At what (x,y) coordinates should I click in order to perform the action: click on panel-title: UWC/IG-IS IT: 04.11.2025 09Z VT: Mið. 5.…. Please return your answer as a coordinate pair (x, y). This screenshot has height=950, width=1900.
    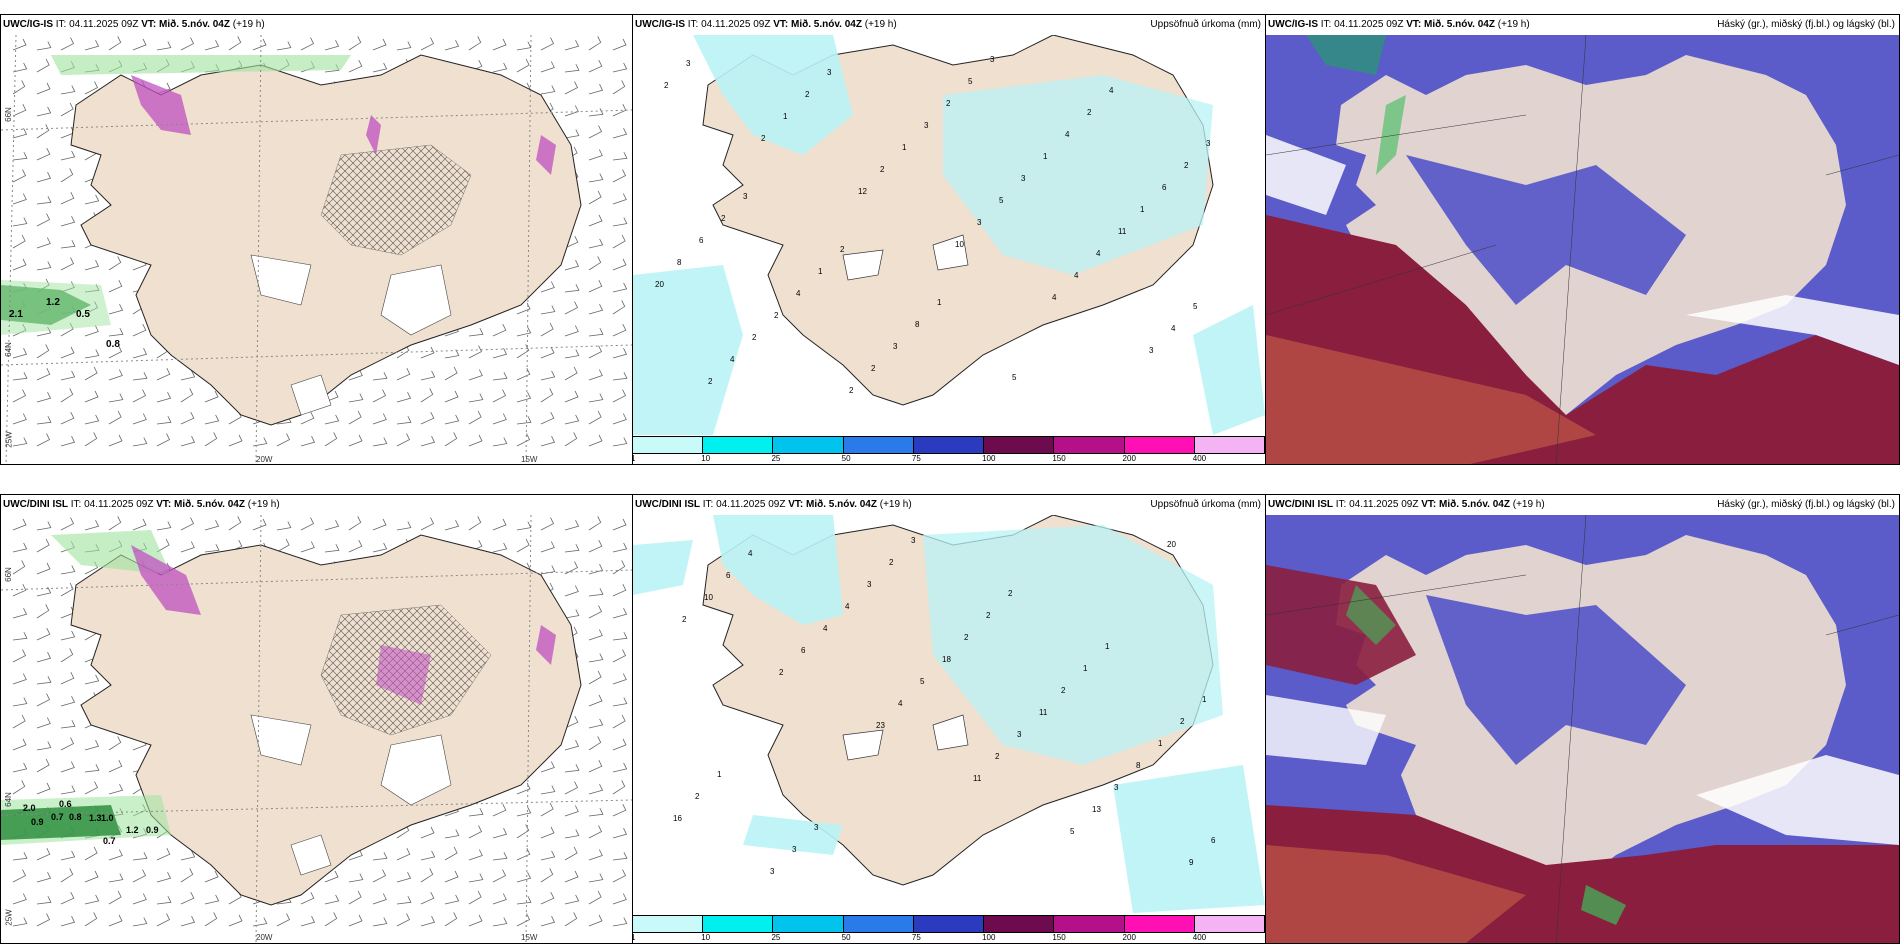
    Looking at the image, I should click on (134, 24).